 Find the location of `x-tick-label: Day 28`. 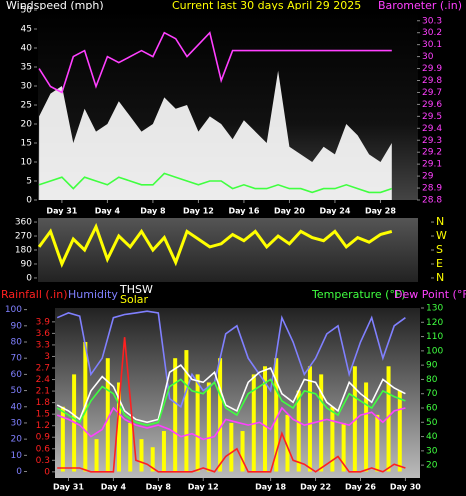

x-tick-label: Day 28 is located at coordinates (380, 211).